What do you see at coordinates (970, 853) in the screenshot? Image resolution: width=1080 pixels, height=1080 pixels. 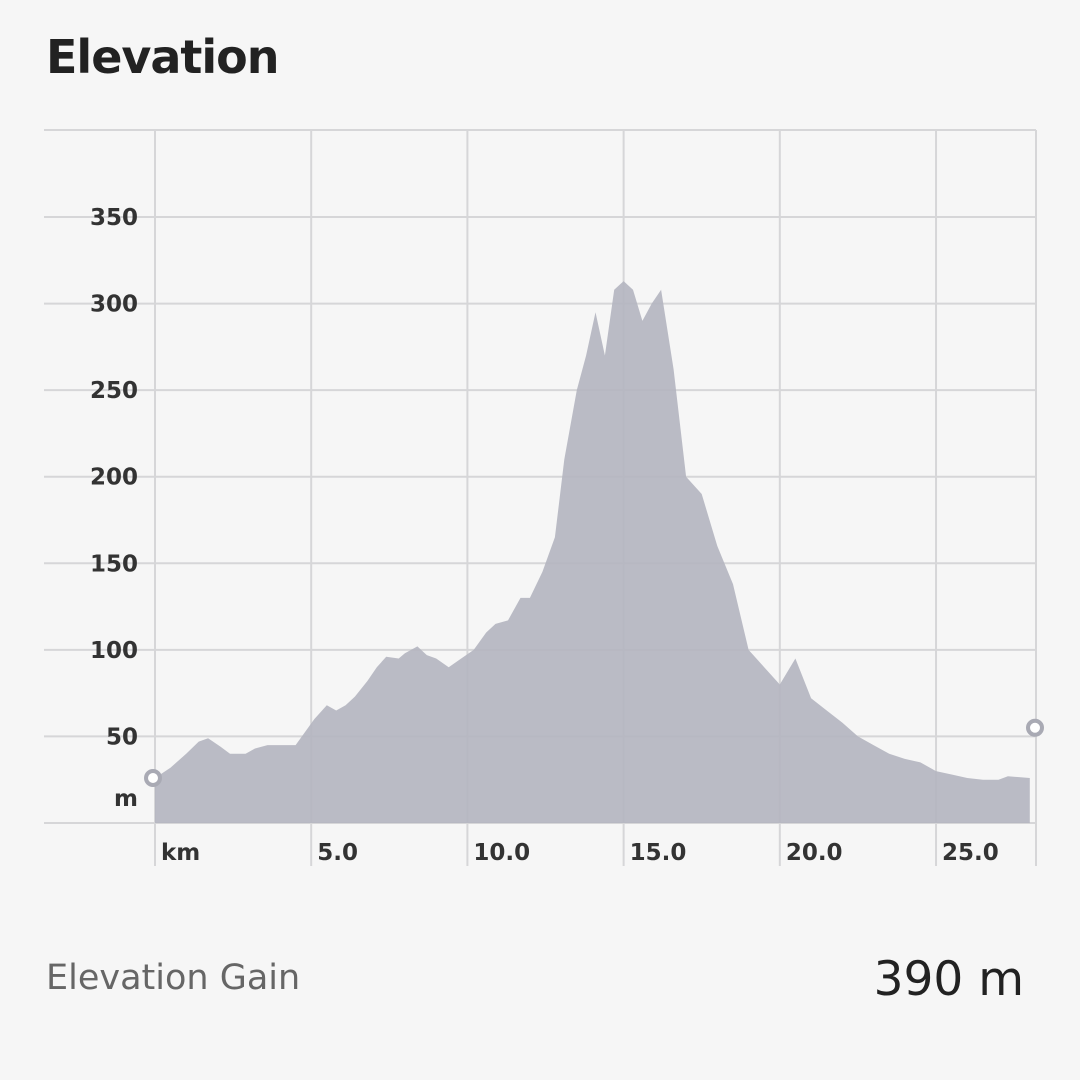 I see `x-tick-label: 25.0` at bounding box center [970, 853].